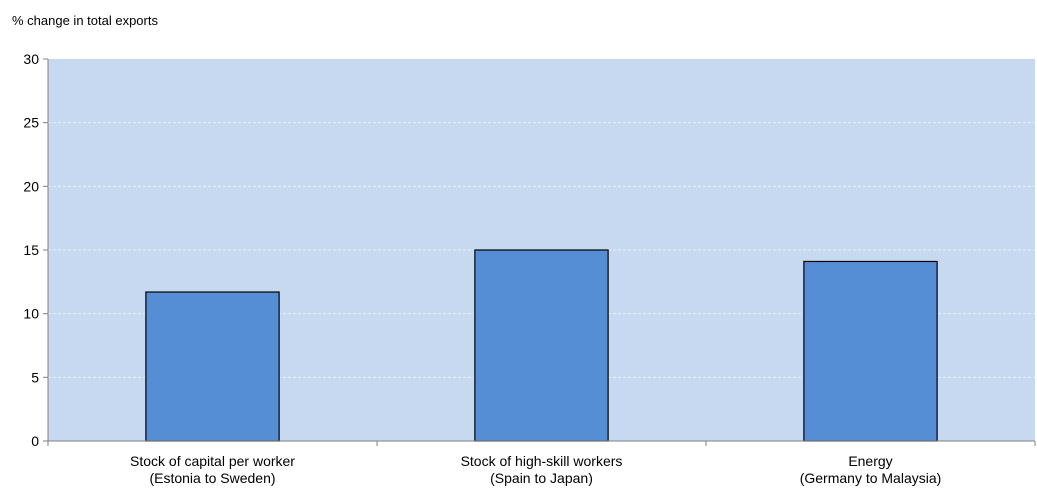 The image size is (1037, 488). I want to click on y-tick-label: 0, so click(35, 441).